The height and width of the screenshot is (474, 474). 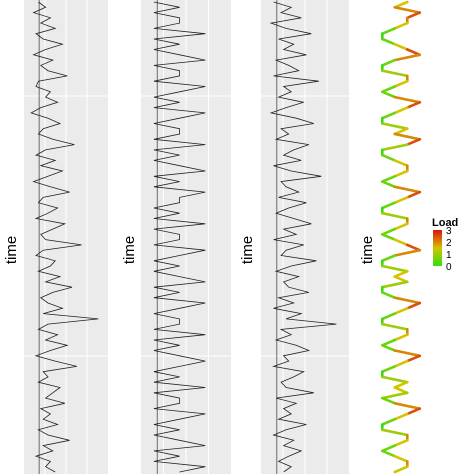 I want to click on panel-3-series-line, so click(x=303, y=237).